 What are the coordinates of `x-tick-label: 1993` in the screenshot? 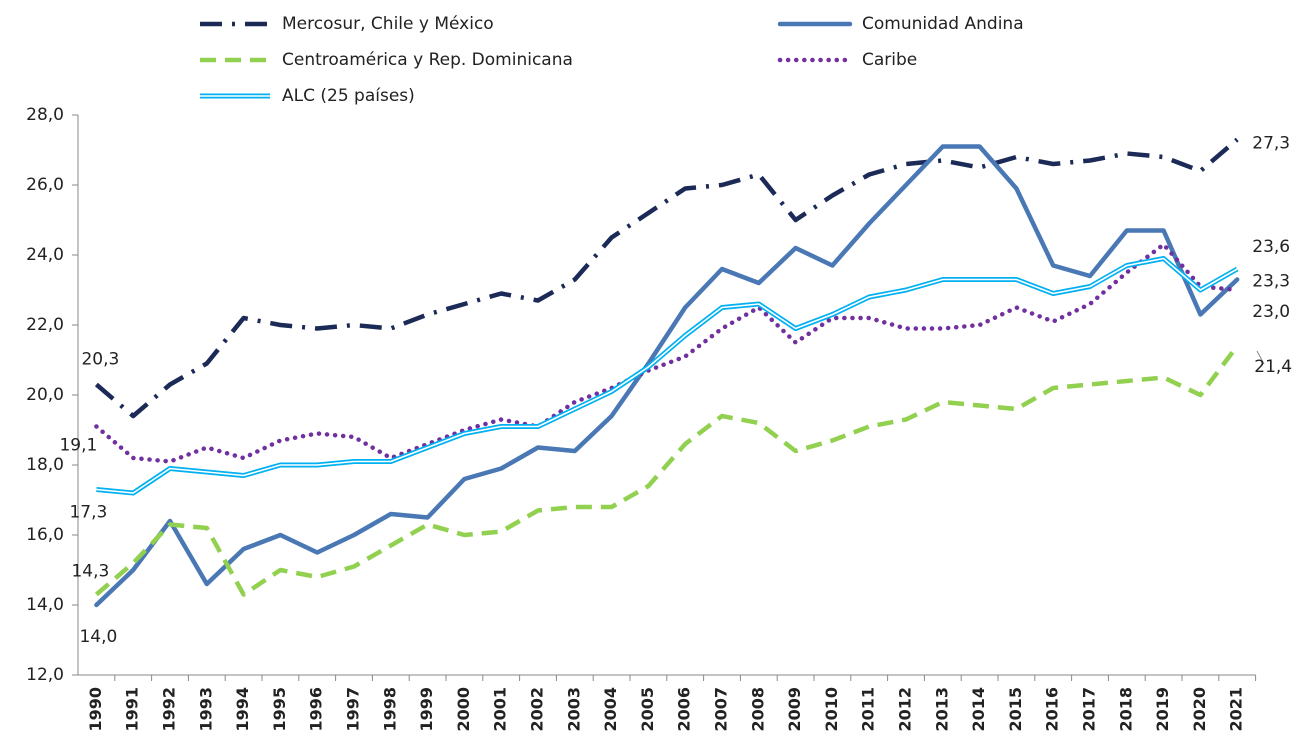 It's located at (205, 709).